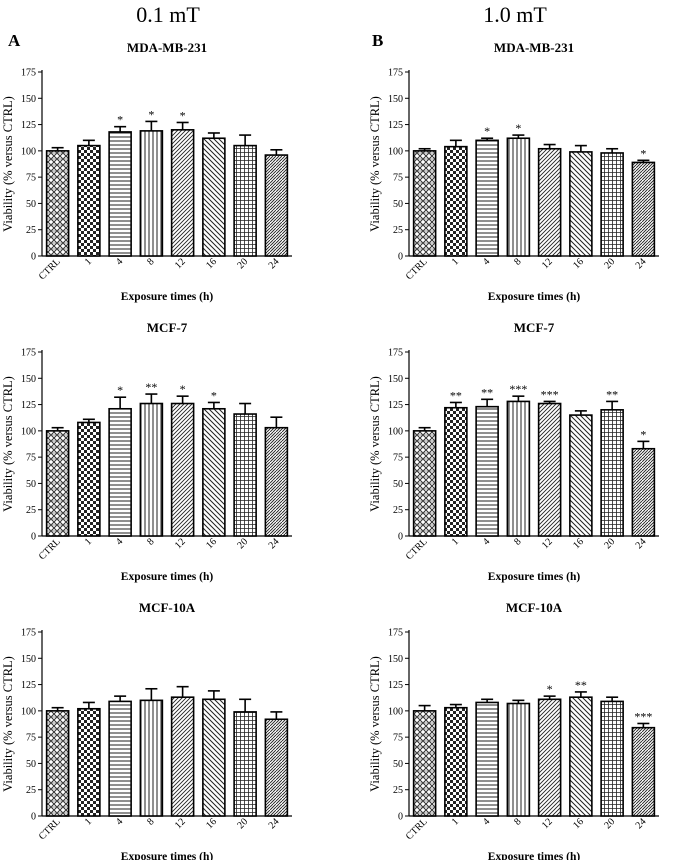 The width and height of the screenshot is (685, 860). What do you see at coordinates (168, 14) in the screenshot?
I see `header-left: 0.1 mT` at bounding box center [168, 14].